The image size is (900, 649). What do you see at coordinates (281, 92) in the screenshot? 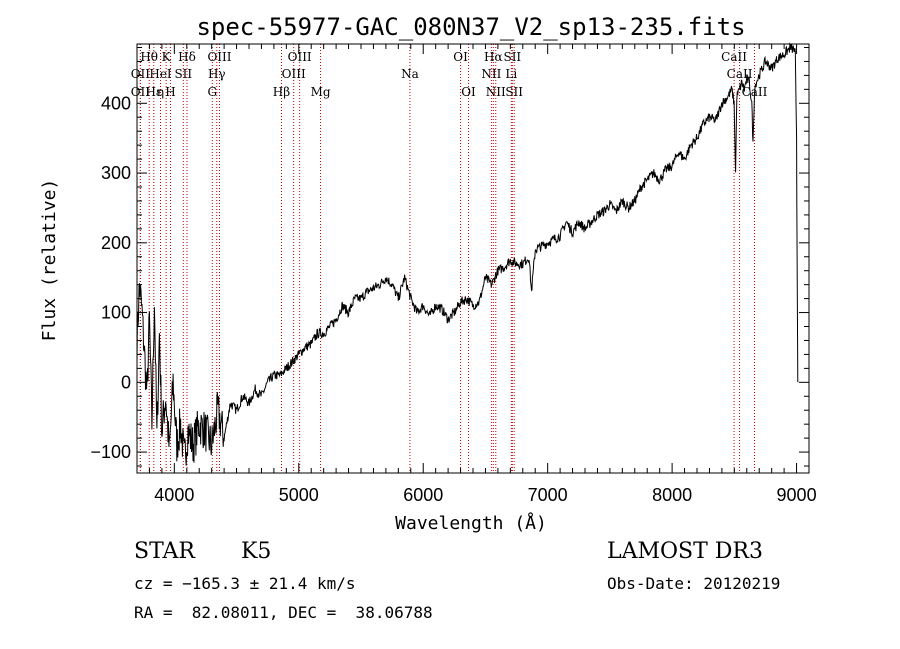
I see `line-marker-label: Hβ` at bounding box center [281, 92].